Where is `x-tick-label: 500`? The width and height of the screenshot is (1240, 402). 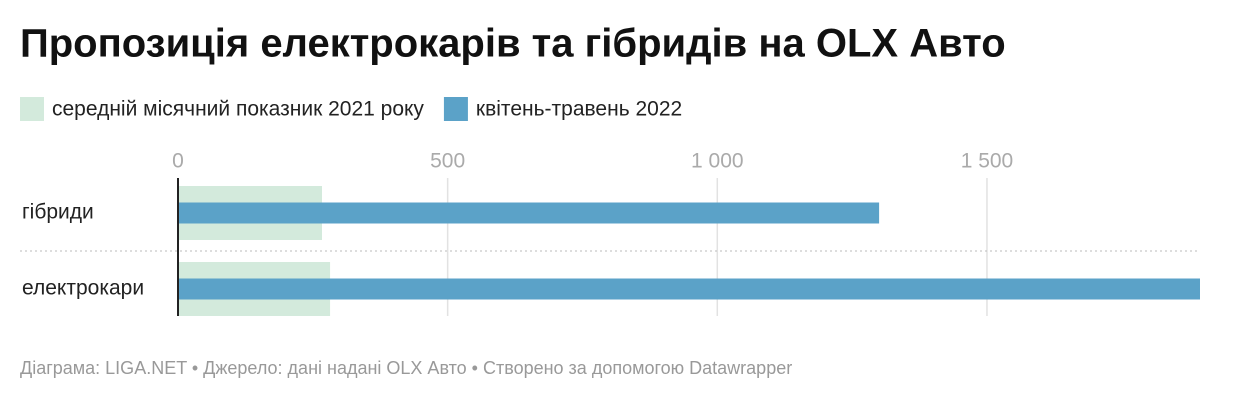 x-tick-label: 500 is located at coordinates (447, 161).